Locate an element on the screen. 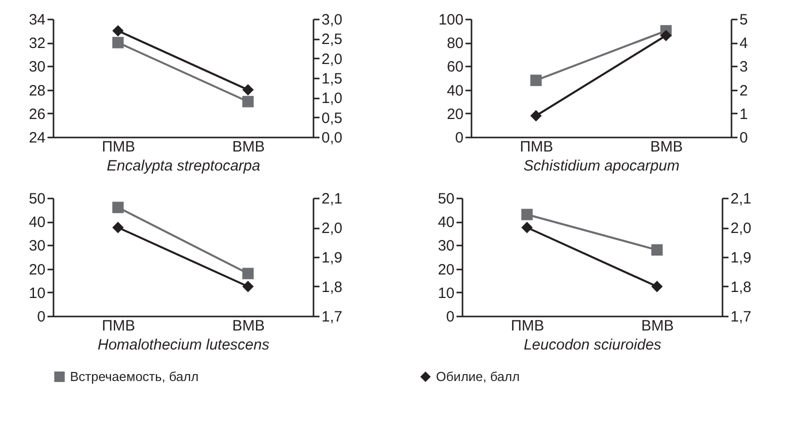  y2-tick-label: 0 is located at coordinates (744, 138).